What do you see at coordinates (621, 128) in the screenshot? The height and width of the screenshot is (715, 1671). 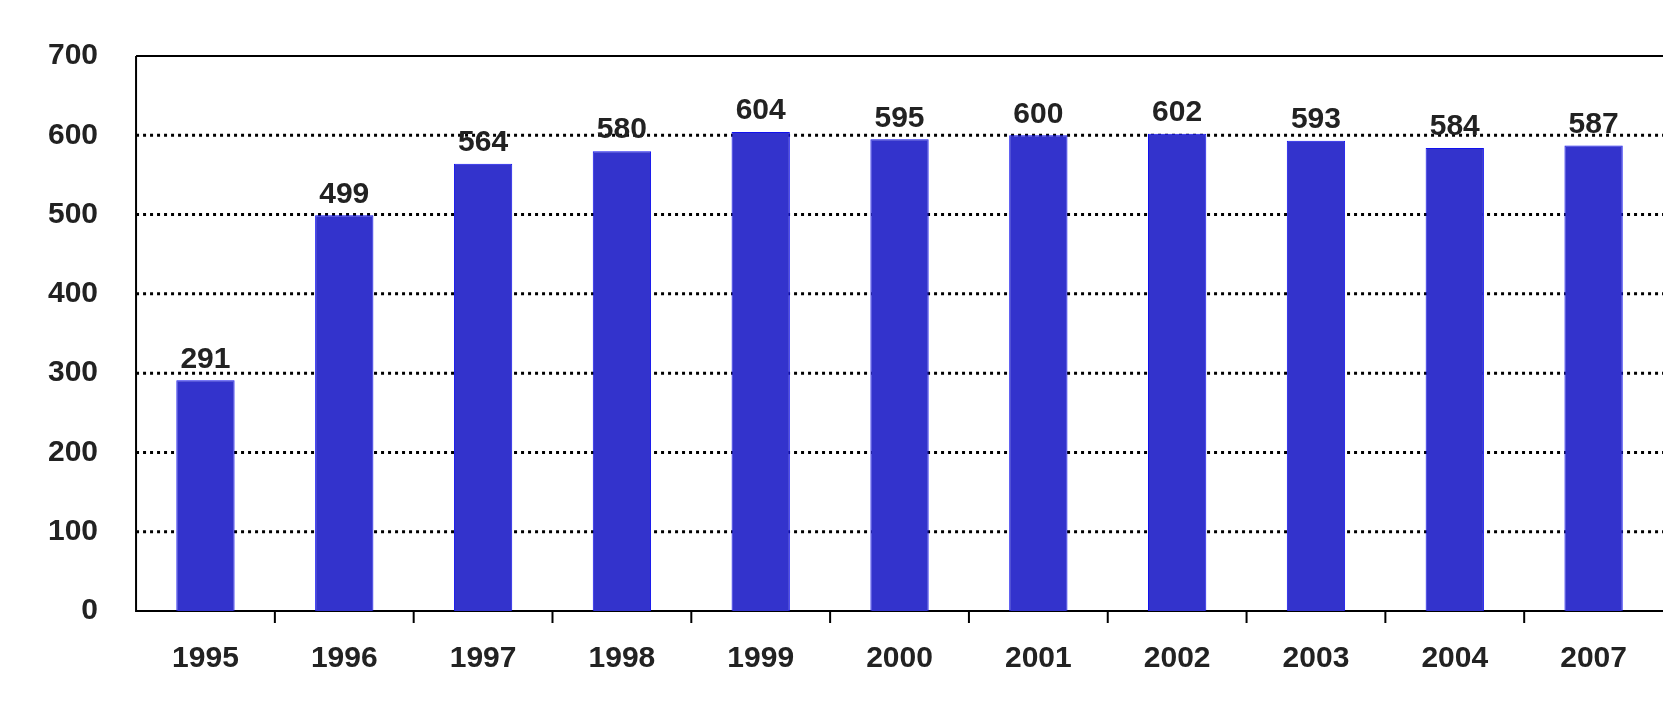 I see `data-label: 580` at bounding box center [621, 128].